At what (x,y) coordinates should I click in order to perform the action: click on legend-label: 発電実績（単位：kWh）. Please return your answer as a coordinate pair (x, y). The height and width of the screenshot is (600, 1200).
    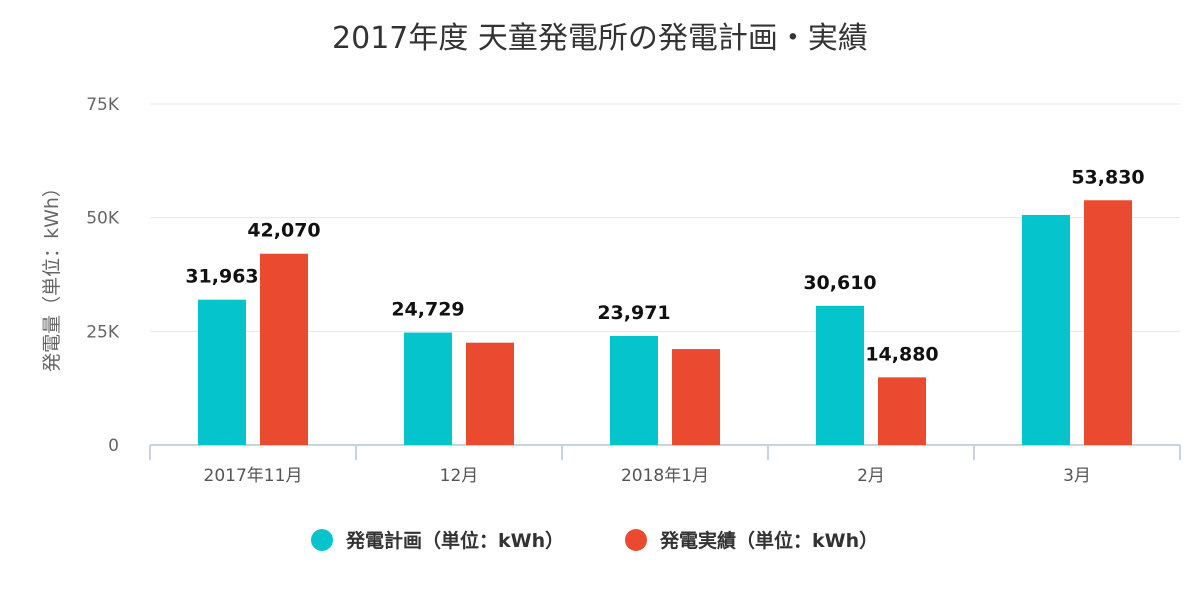
    Looking at the image, I should click on (768, 540).